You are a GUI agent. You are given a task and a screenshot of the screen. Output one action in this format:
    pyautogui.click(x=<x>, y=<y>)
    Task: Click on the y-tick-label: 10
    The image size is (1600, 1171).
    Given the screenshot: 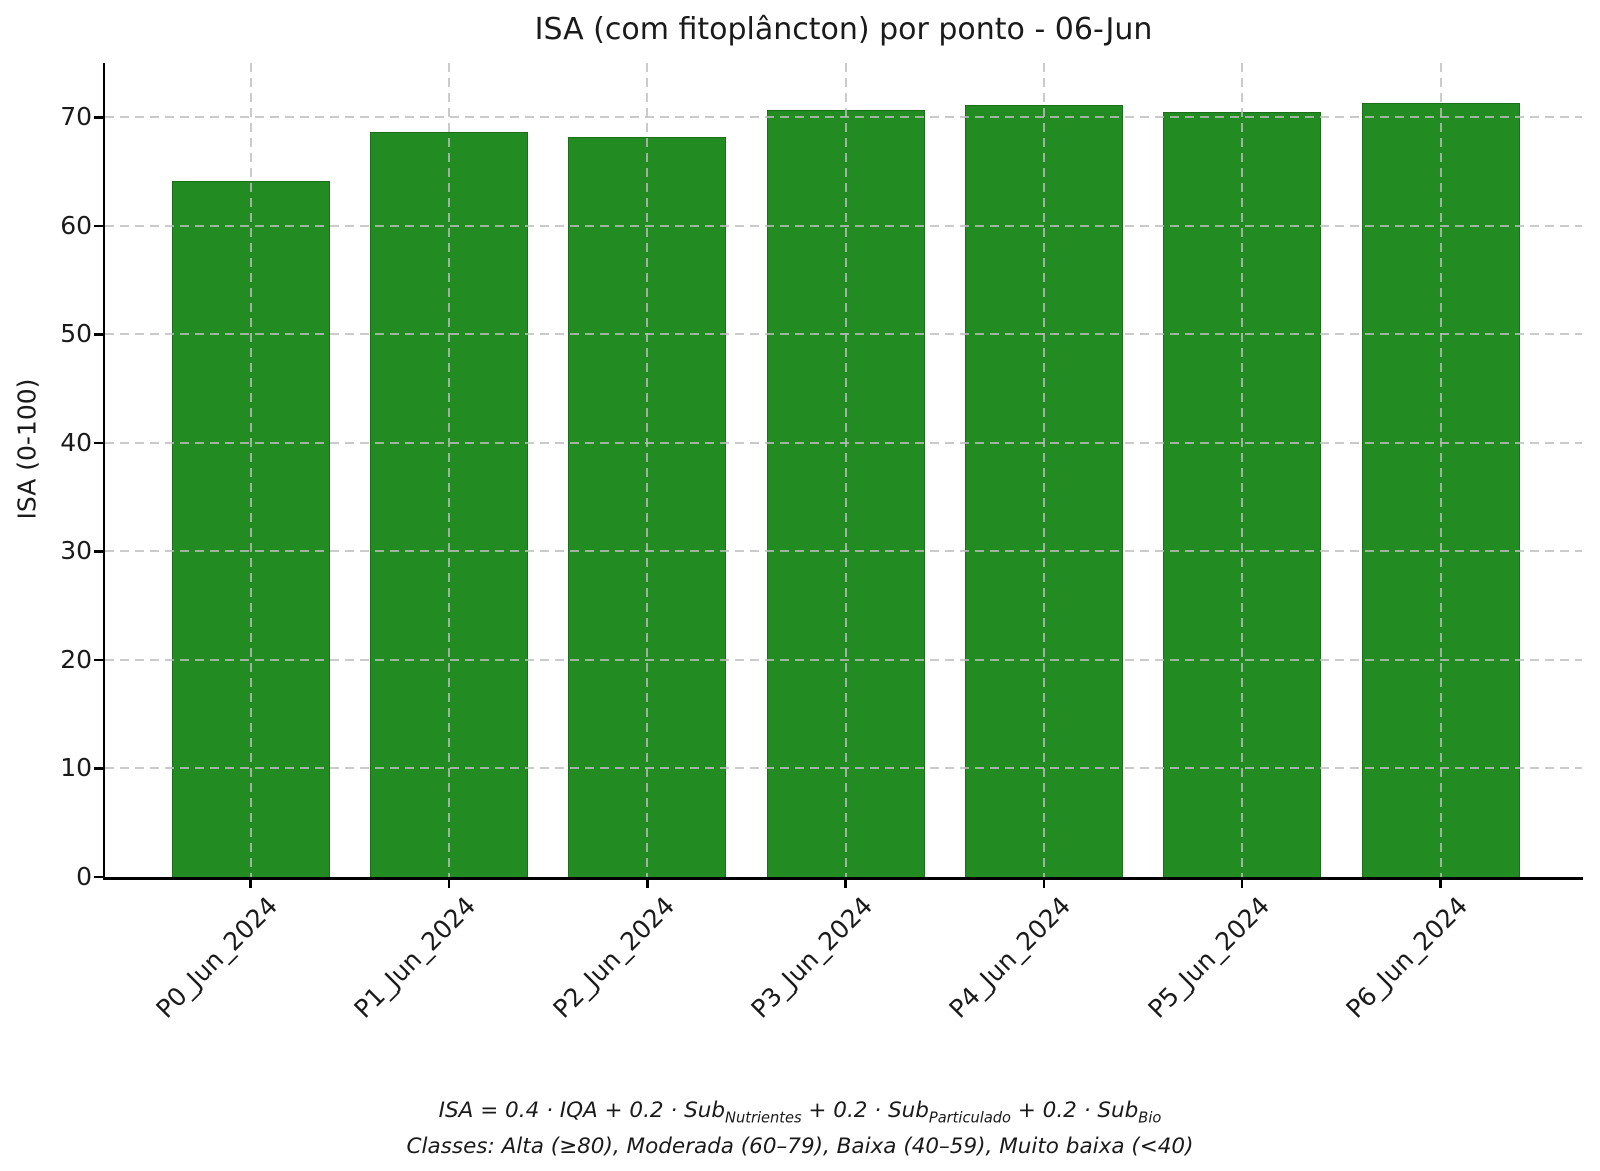 What is the action you would take?
    pyautogui.click(x=76, y=768)
    